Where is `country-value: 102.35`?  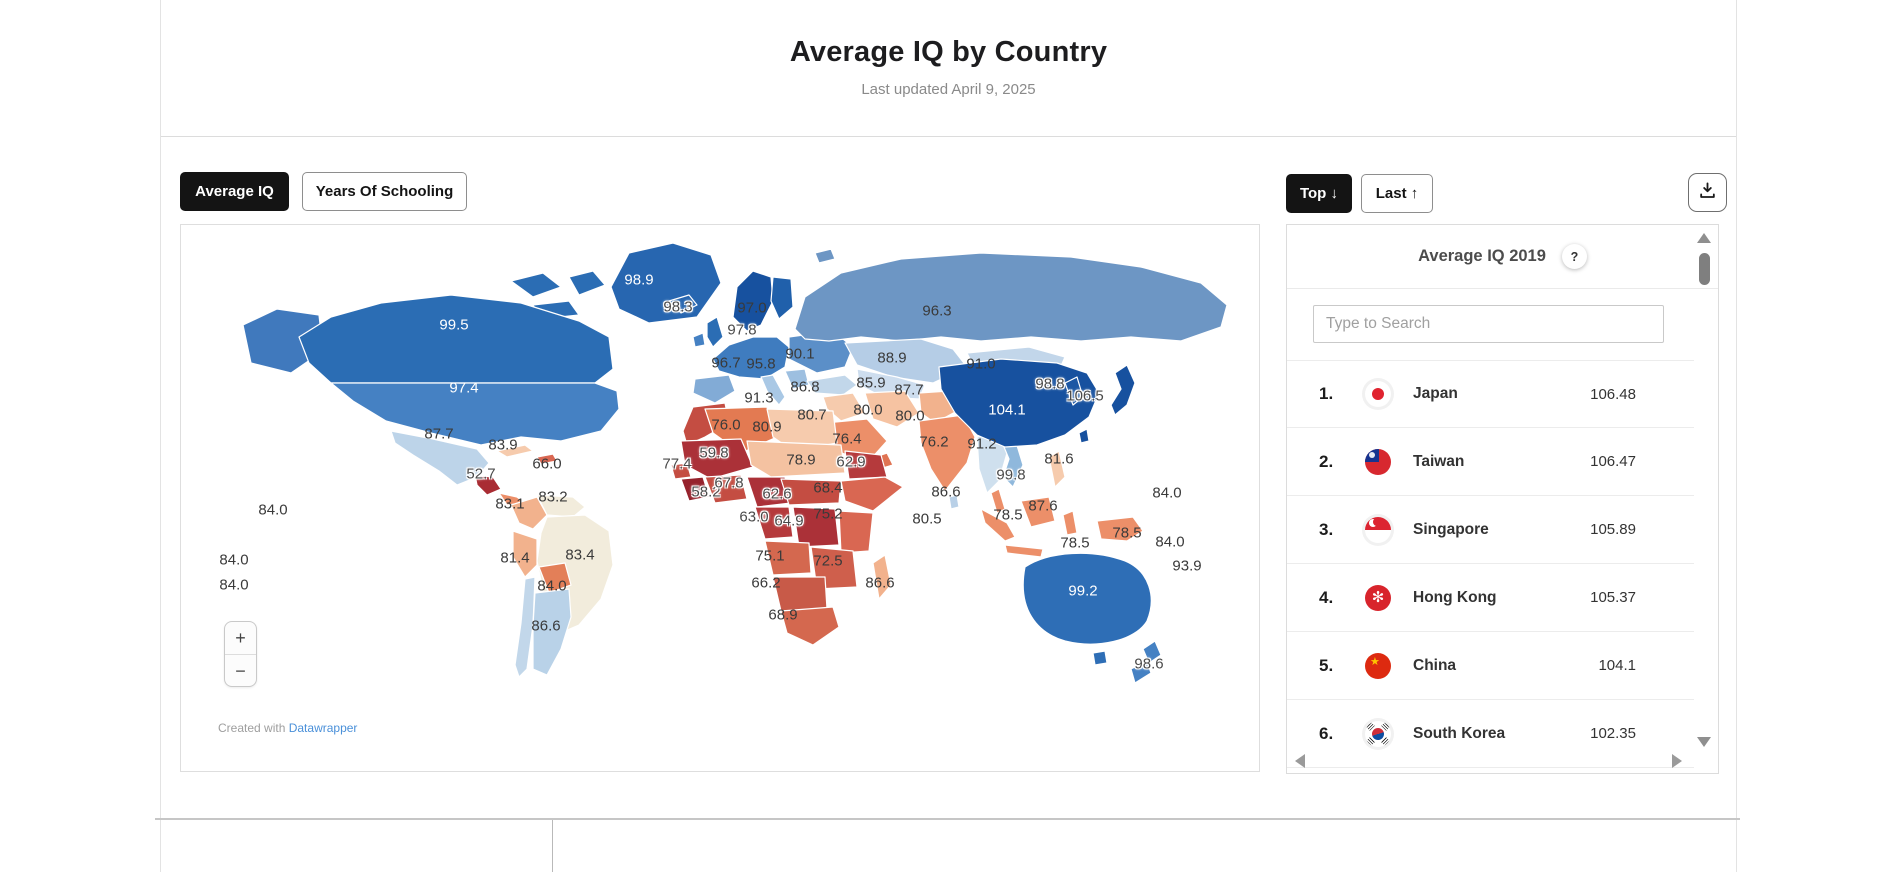
country-value: 102.35 is located at coordinates (1613, 733).